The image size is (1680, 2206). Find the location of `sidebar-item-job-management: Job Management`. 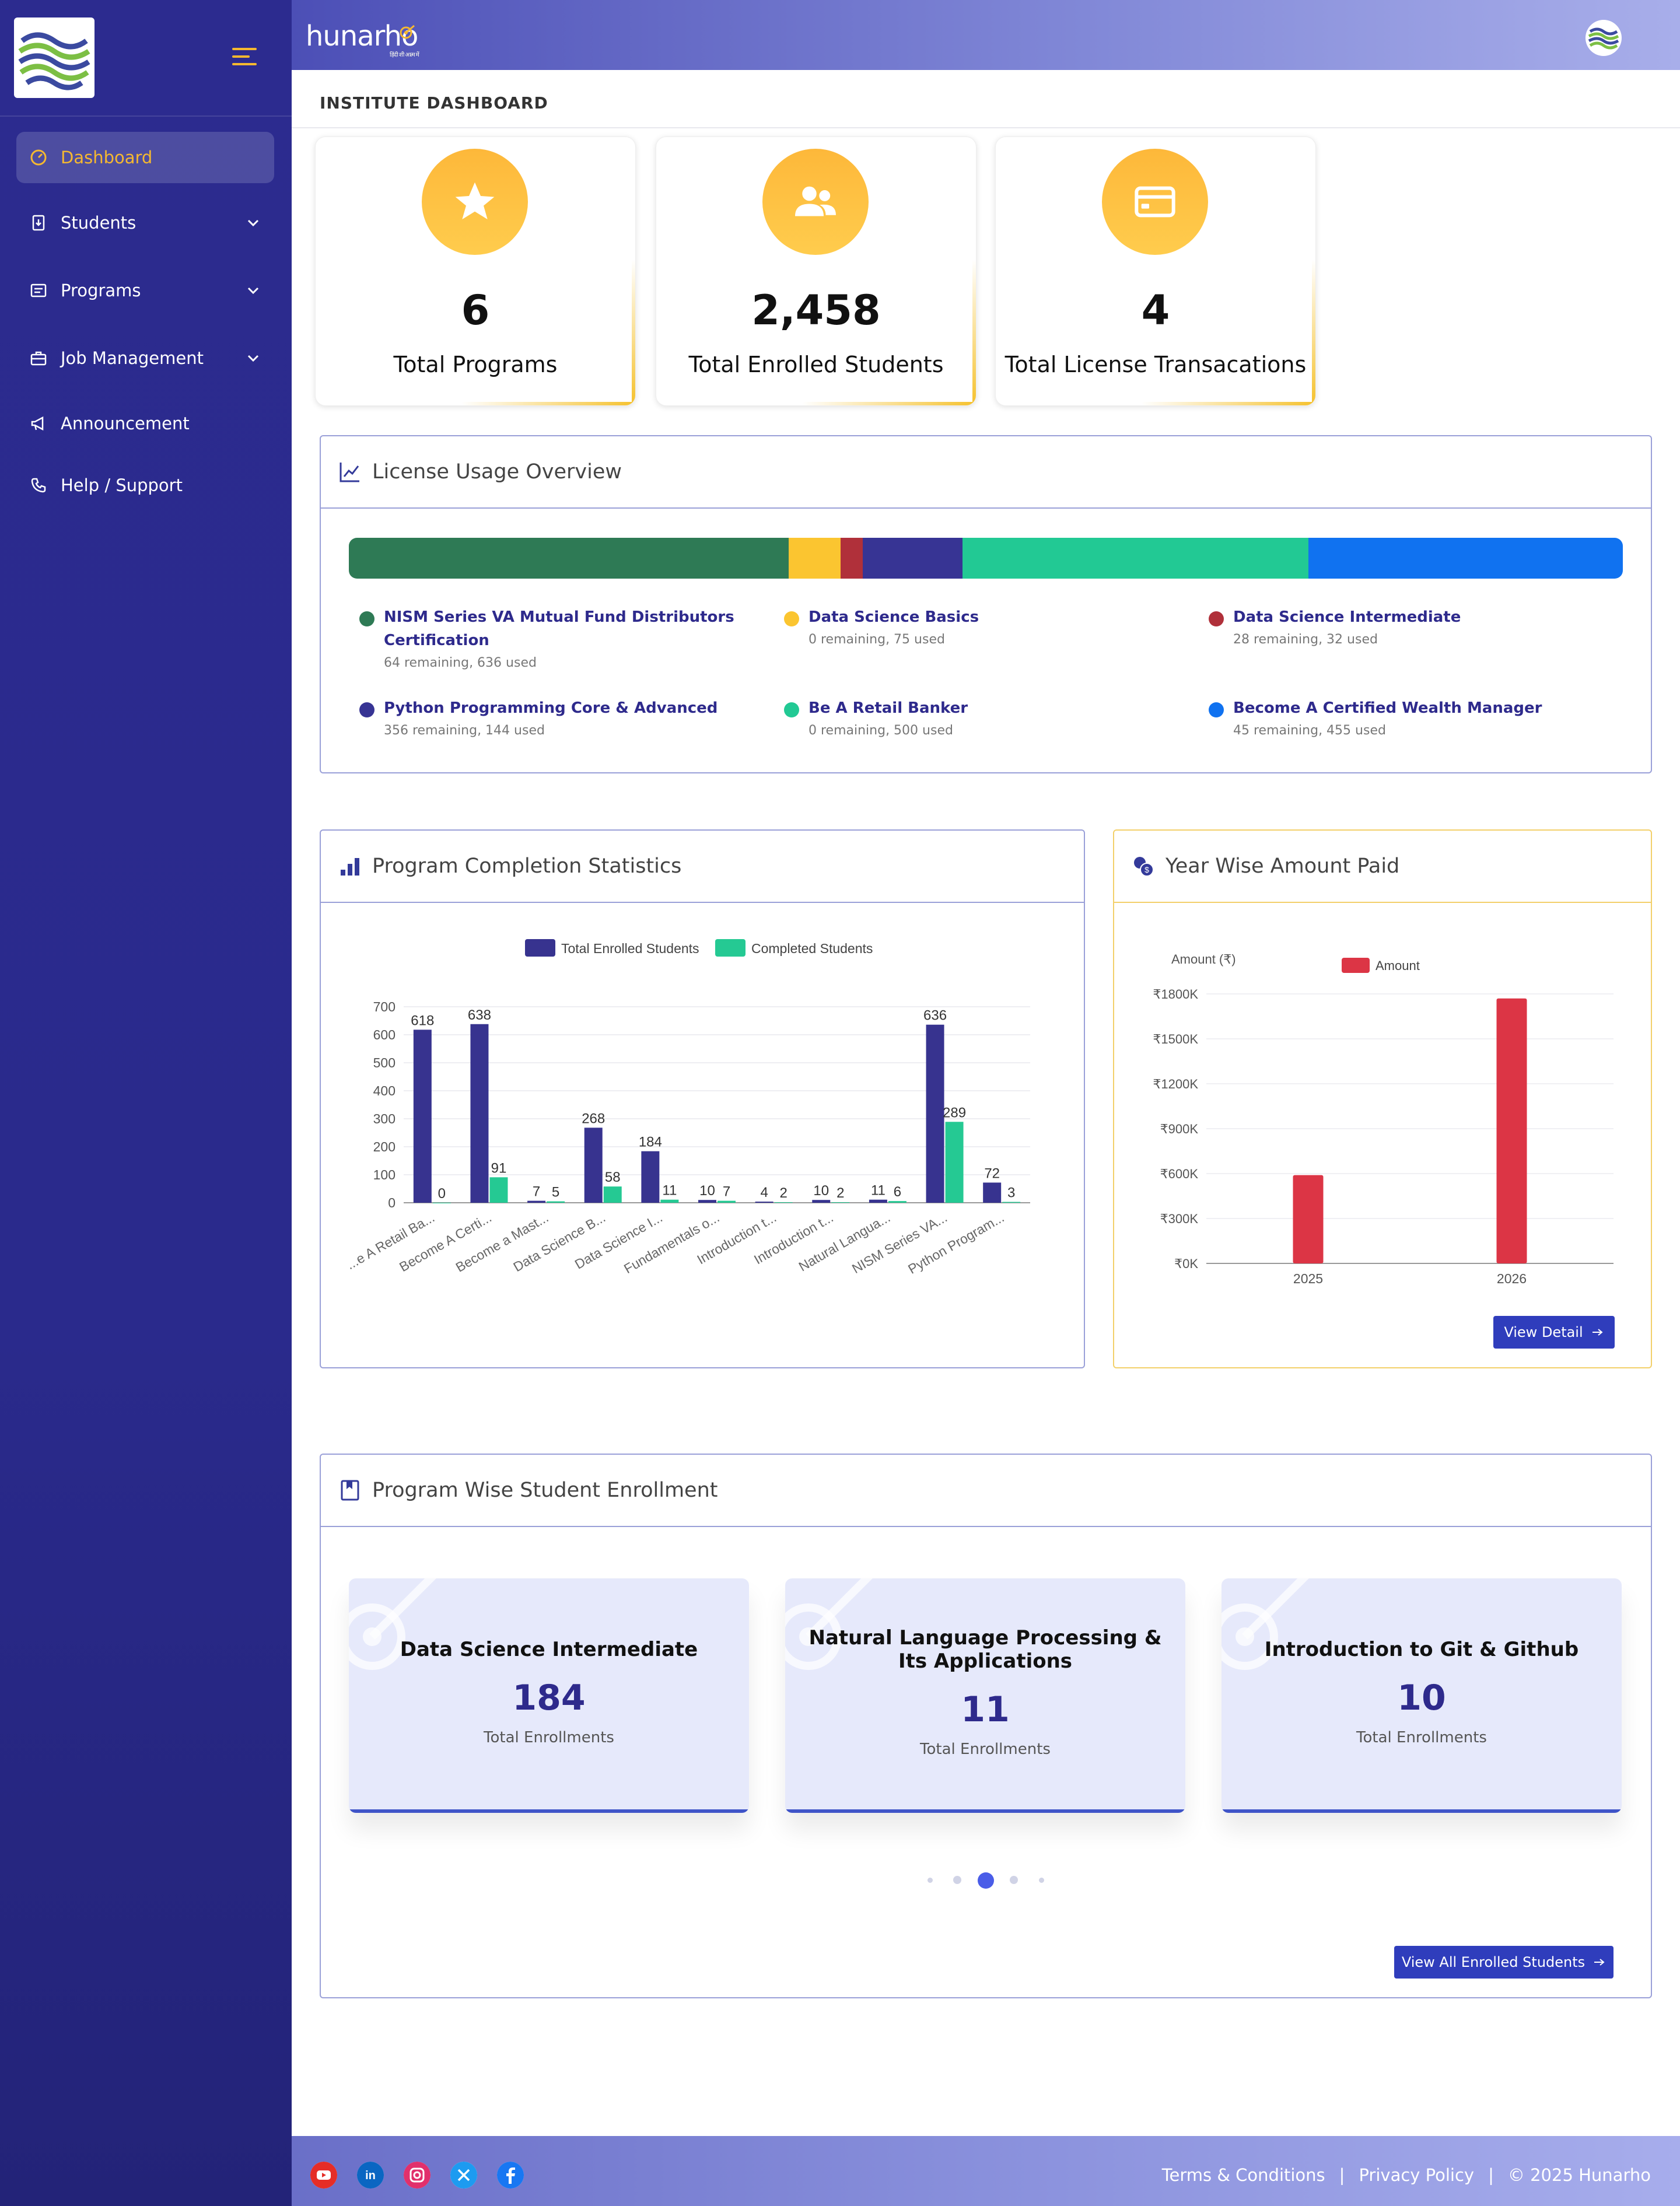

sidebar-item-job-management: Job Management is located at coordinates (145, 358).